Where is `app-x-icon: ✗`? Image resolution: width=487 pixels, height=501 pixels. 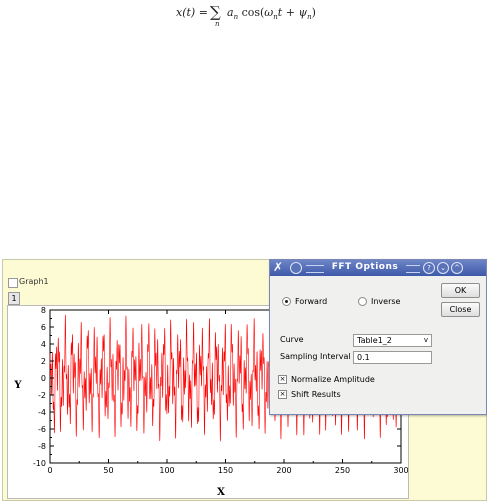 app-x-icon: ✗ is located at coordinates (278, 267).